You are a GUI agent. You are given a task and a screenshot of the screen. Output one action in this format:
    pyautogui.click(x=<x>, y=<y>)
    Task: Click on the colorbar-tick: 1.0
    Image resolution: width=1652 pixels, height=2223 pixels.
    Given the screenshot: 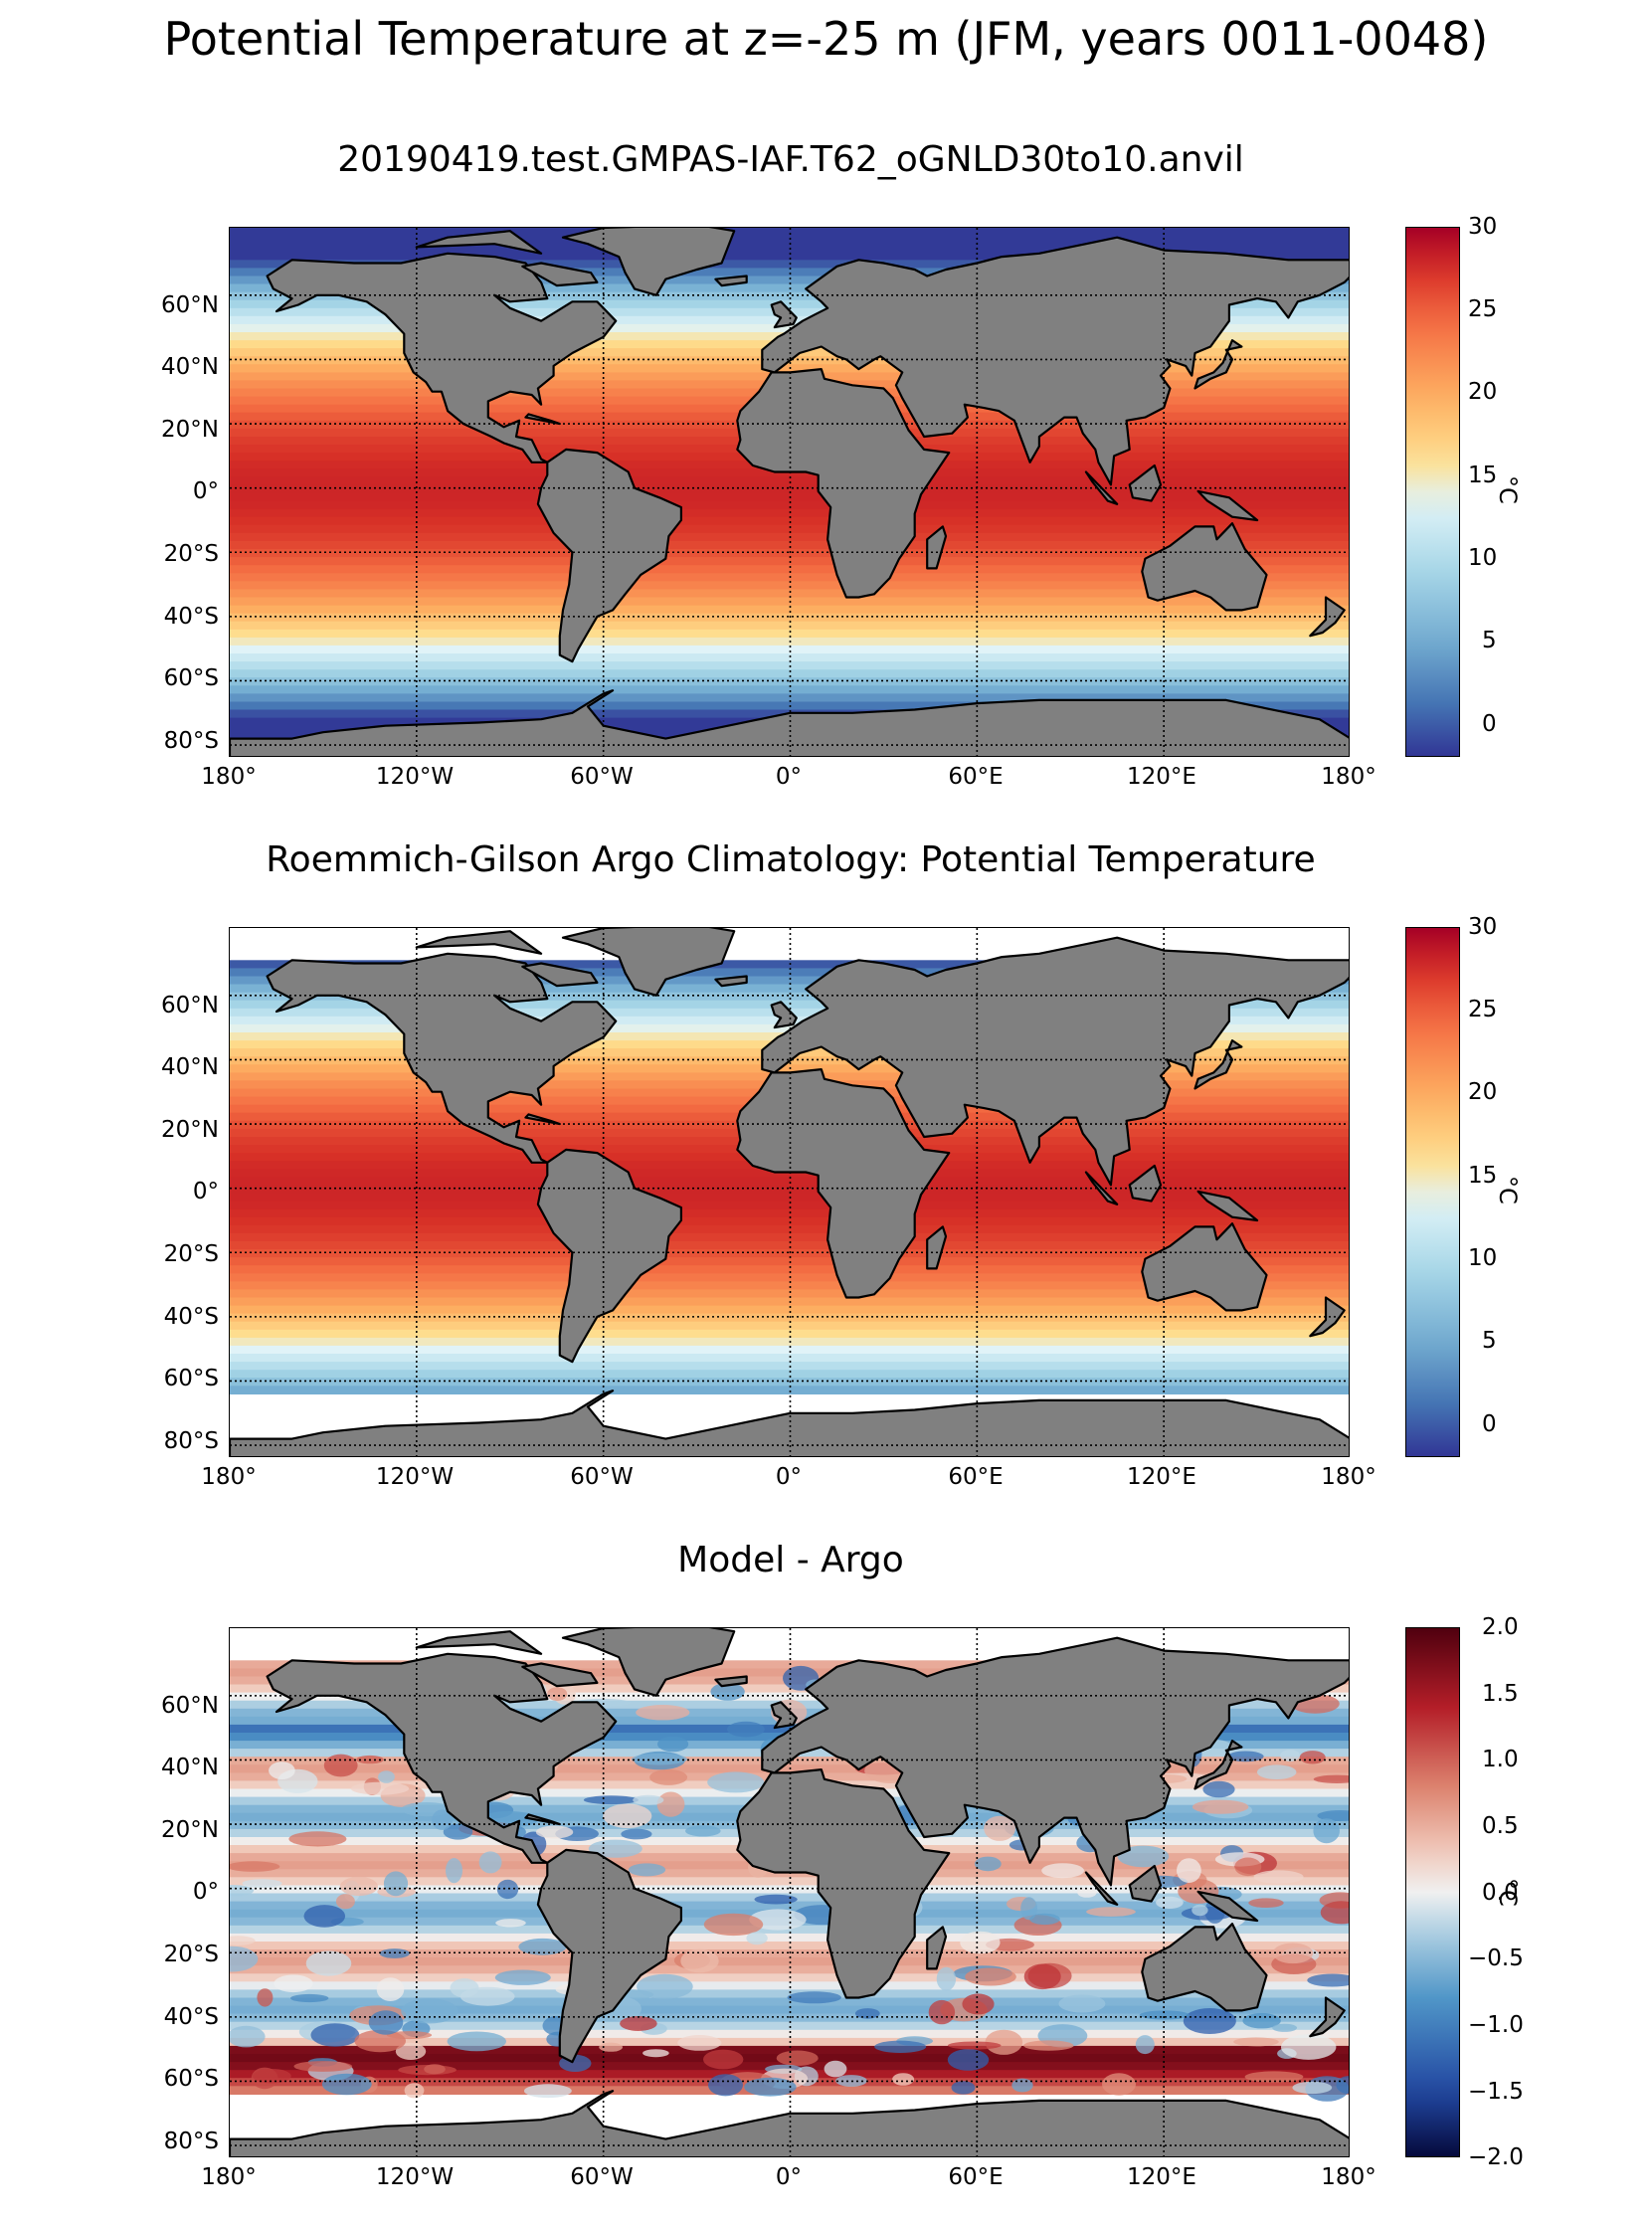 What is the action you would take?
    pyautogui.click(x=1500, y=1759)
    